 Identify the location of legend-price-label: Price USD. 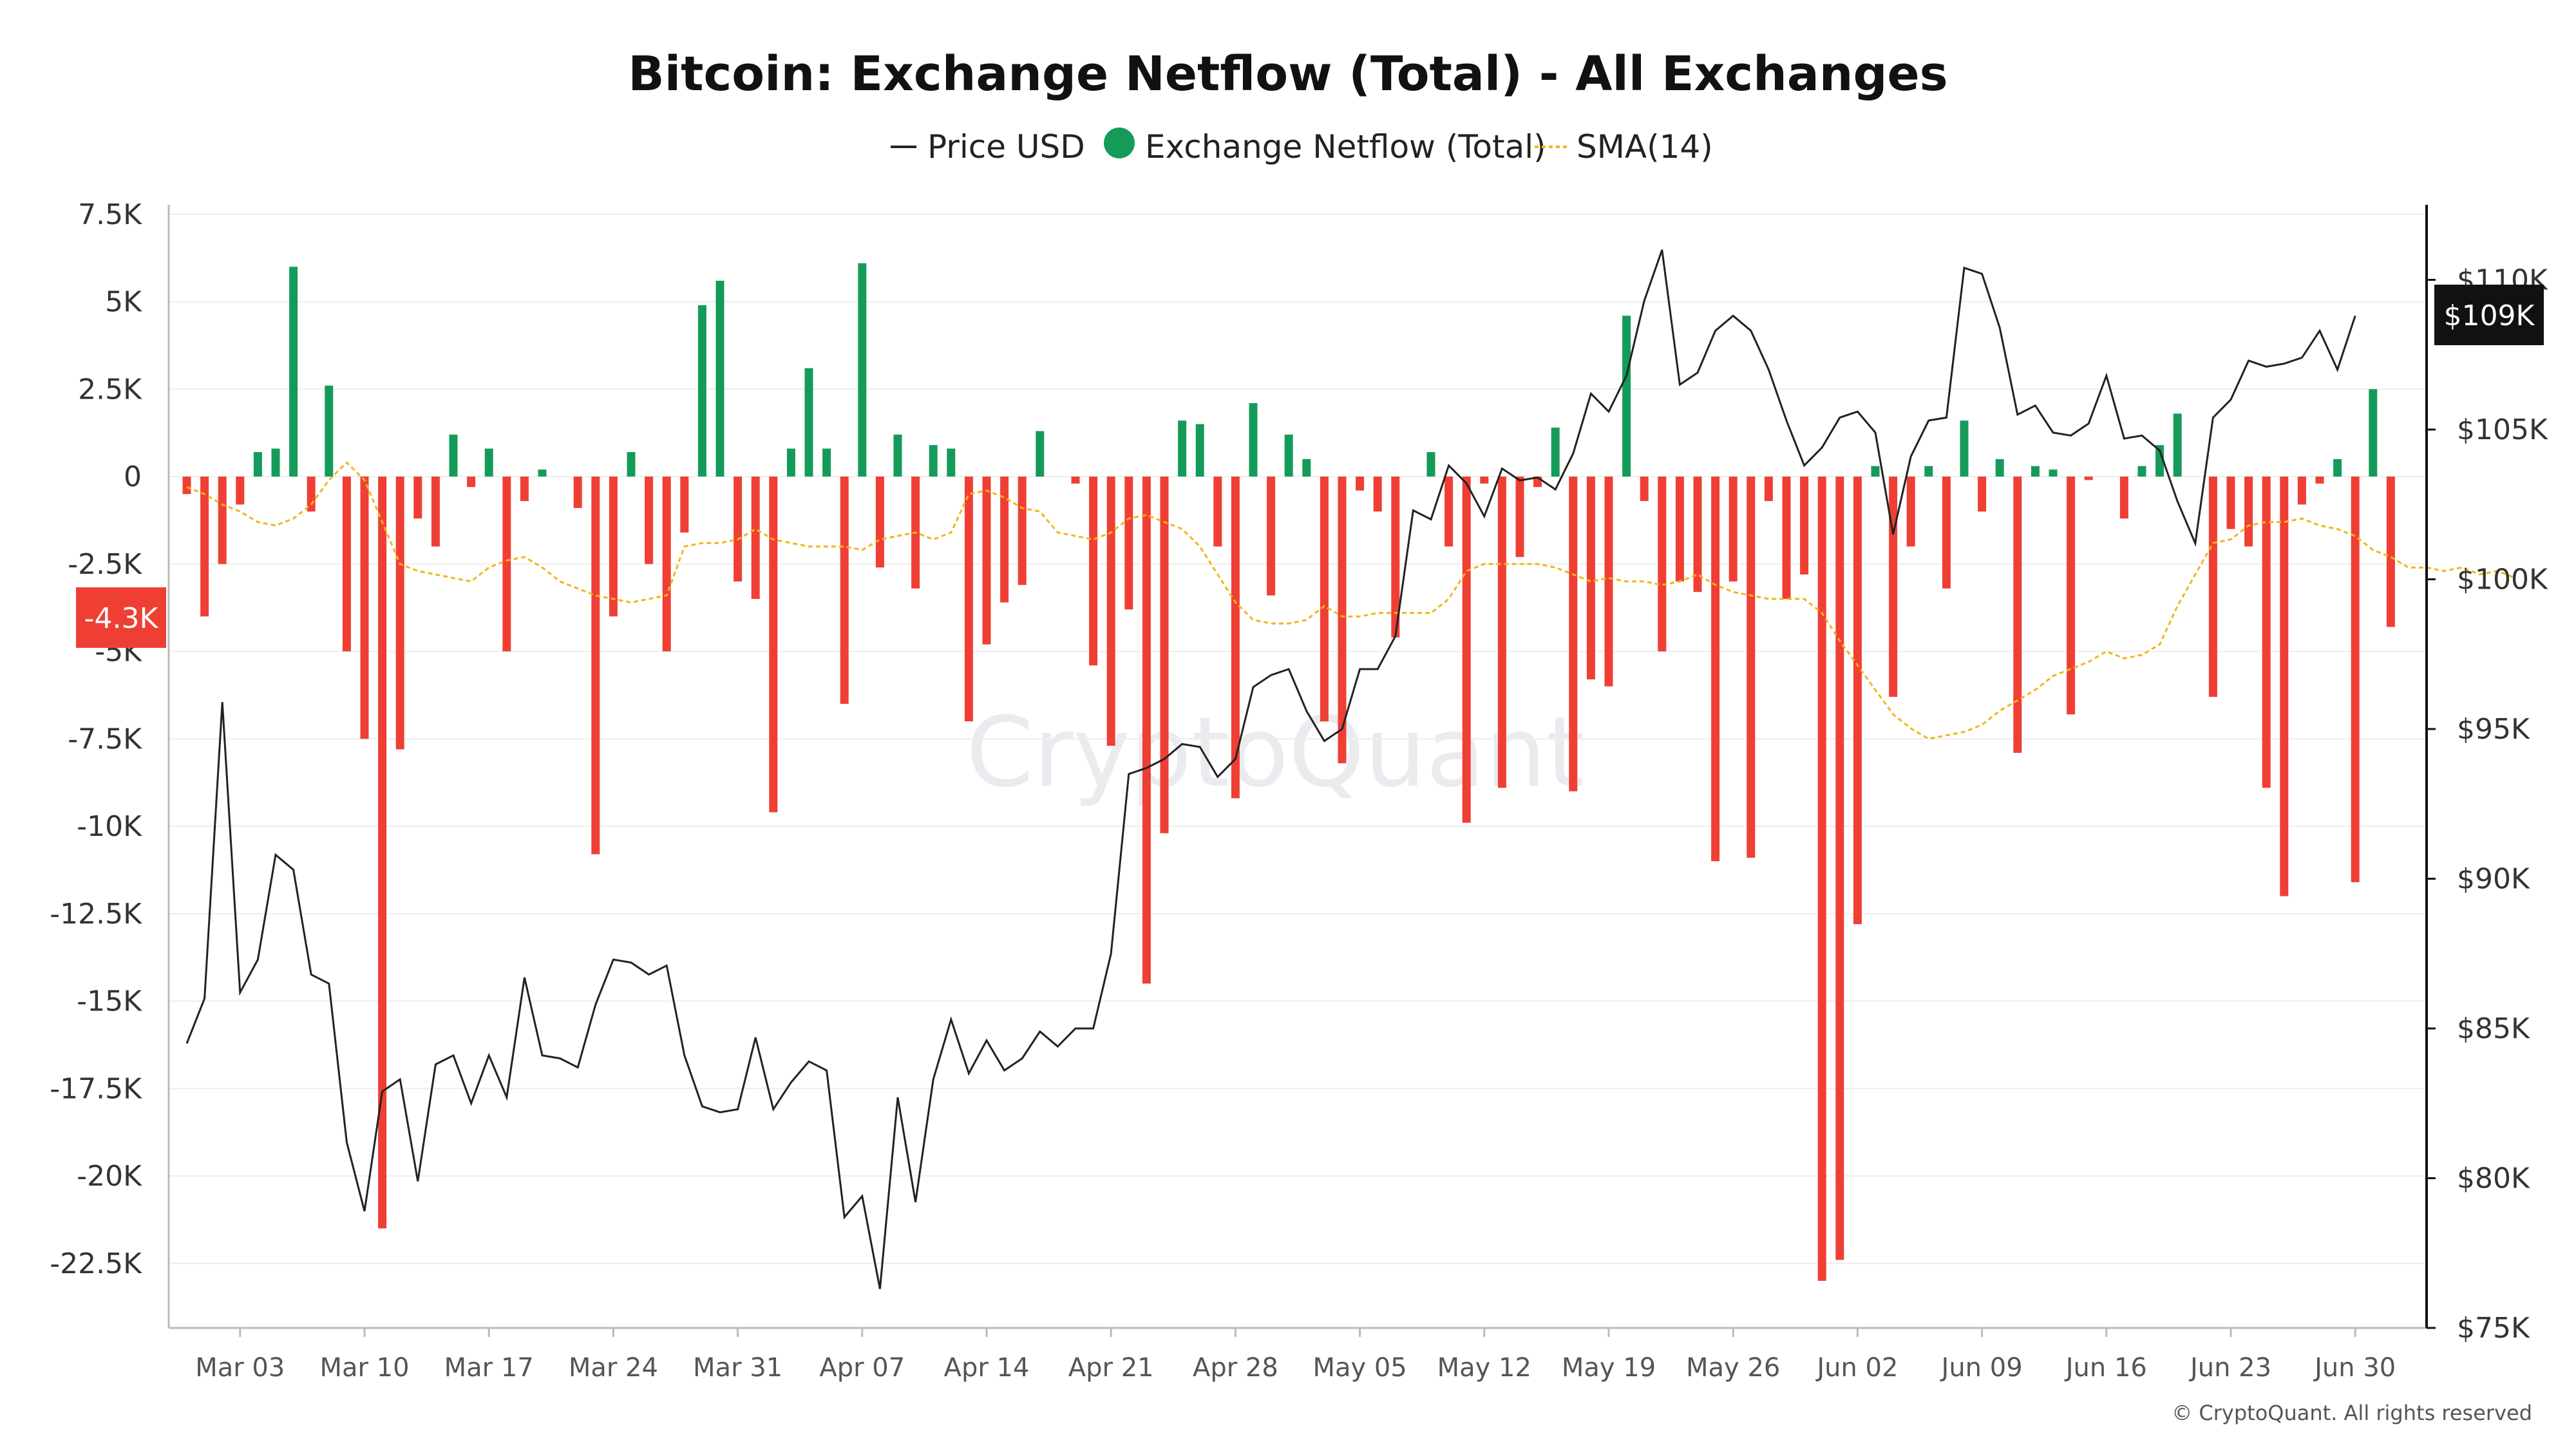
(1006, 147).